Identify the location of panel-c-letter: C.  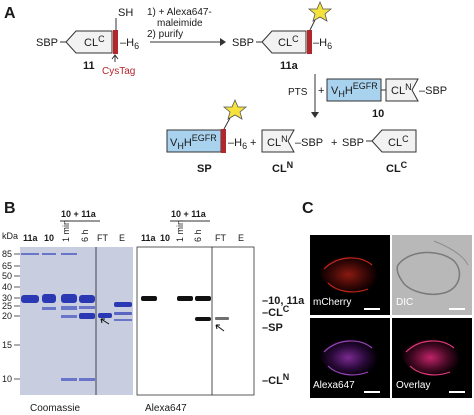
(308, 208).